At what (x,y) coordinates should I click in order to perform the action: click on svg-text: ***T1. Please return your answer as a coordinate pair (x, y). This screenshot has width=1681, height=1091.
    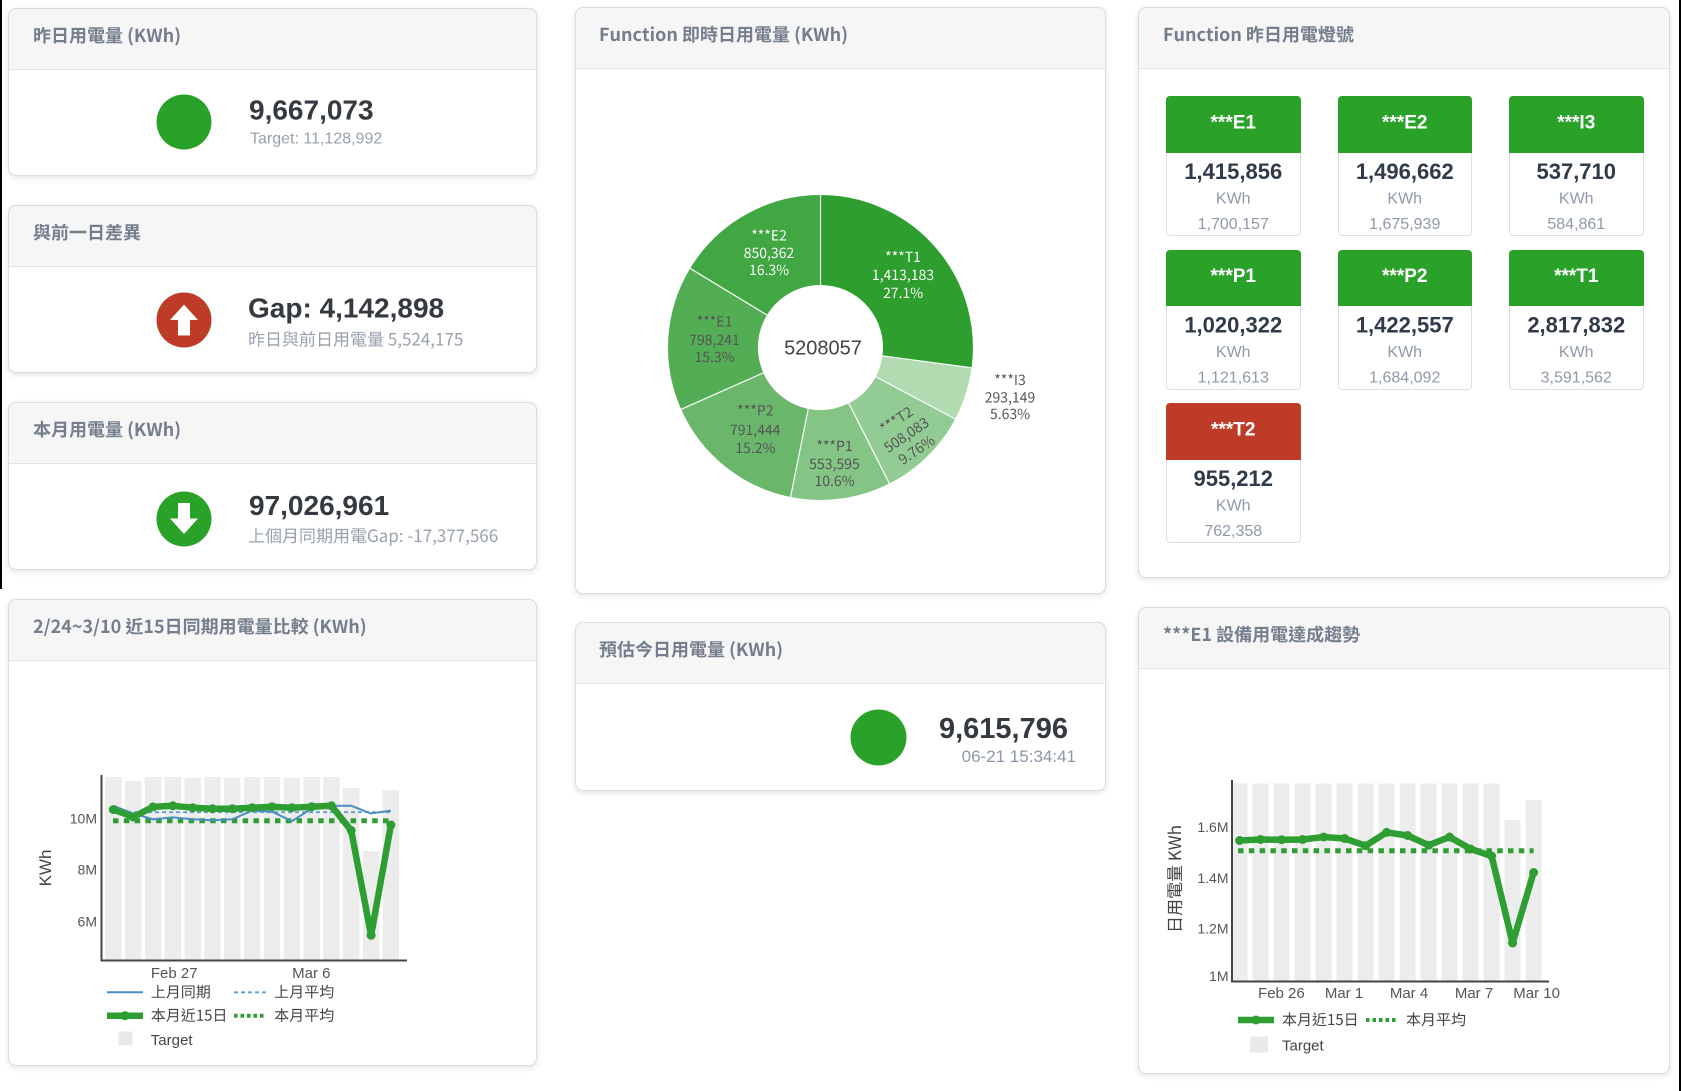
    Looking at the image, I should click on (1576, 276).